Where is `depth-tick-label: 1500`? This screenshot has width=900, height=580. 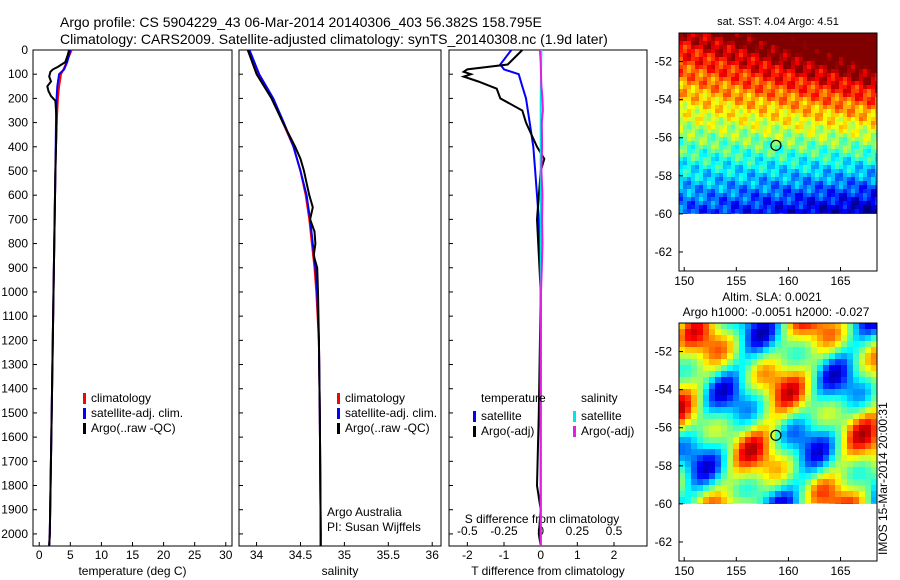
depth-tick-label: 1500 is located at coordinates (14, 413).